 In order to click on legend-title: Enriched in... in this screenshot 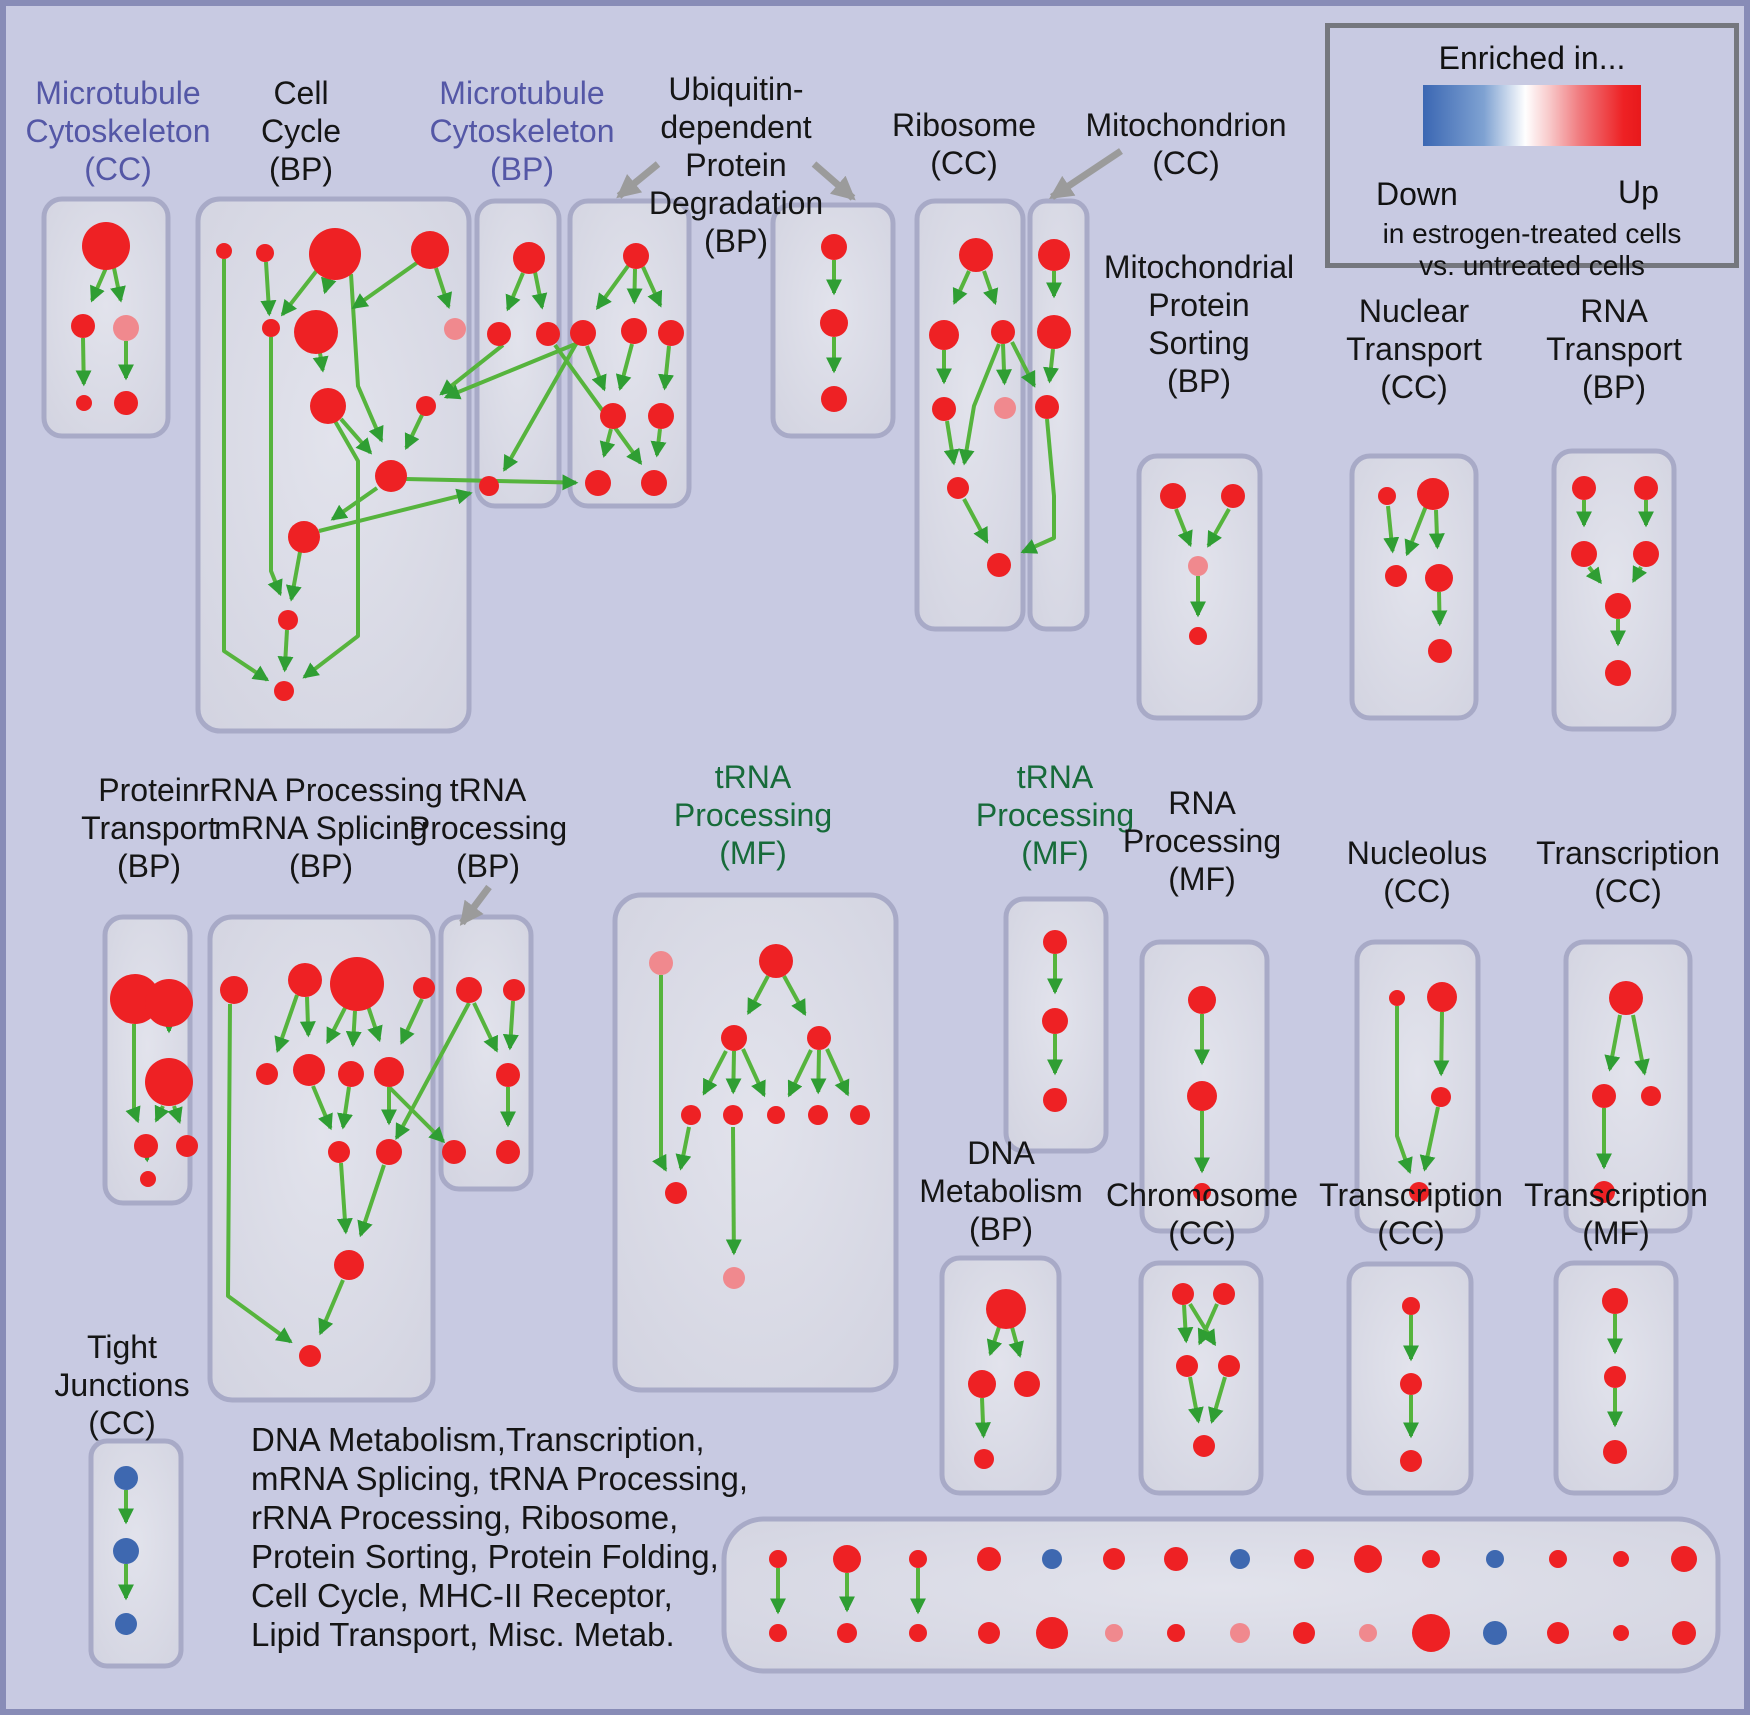, I will do `click(1532, 58)`.